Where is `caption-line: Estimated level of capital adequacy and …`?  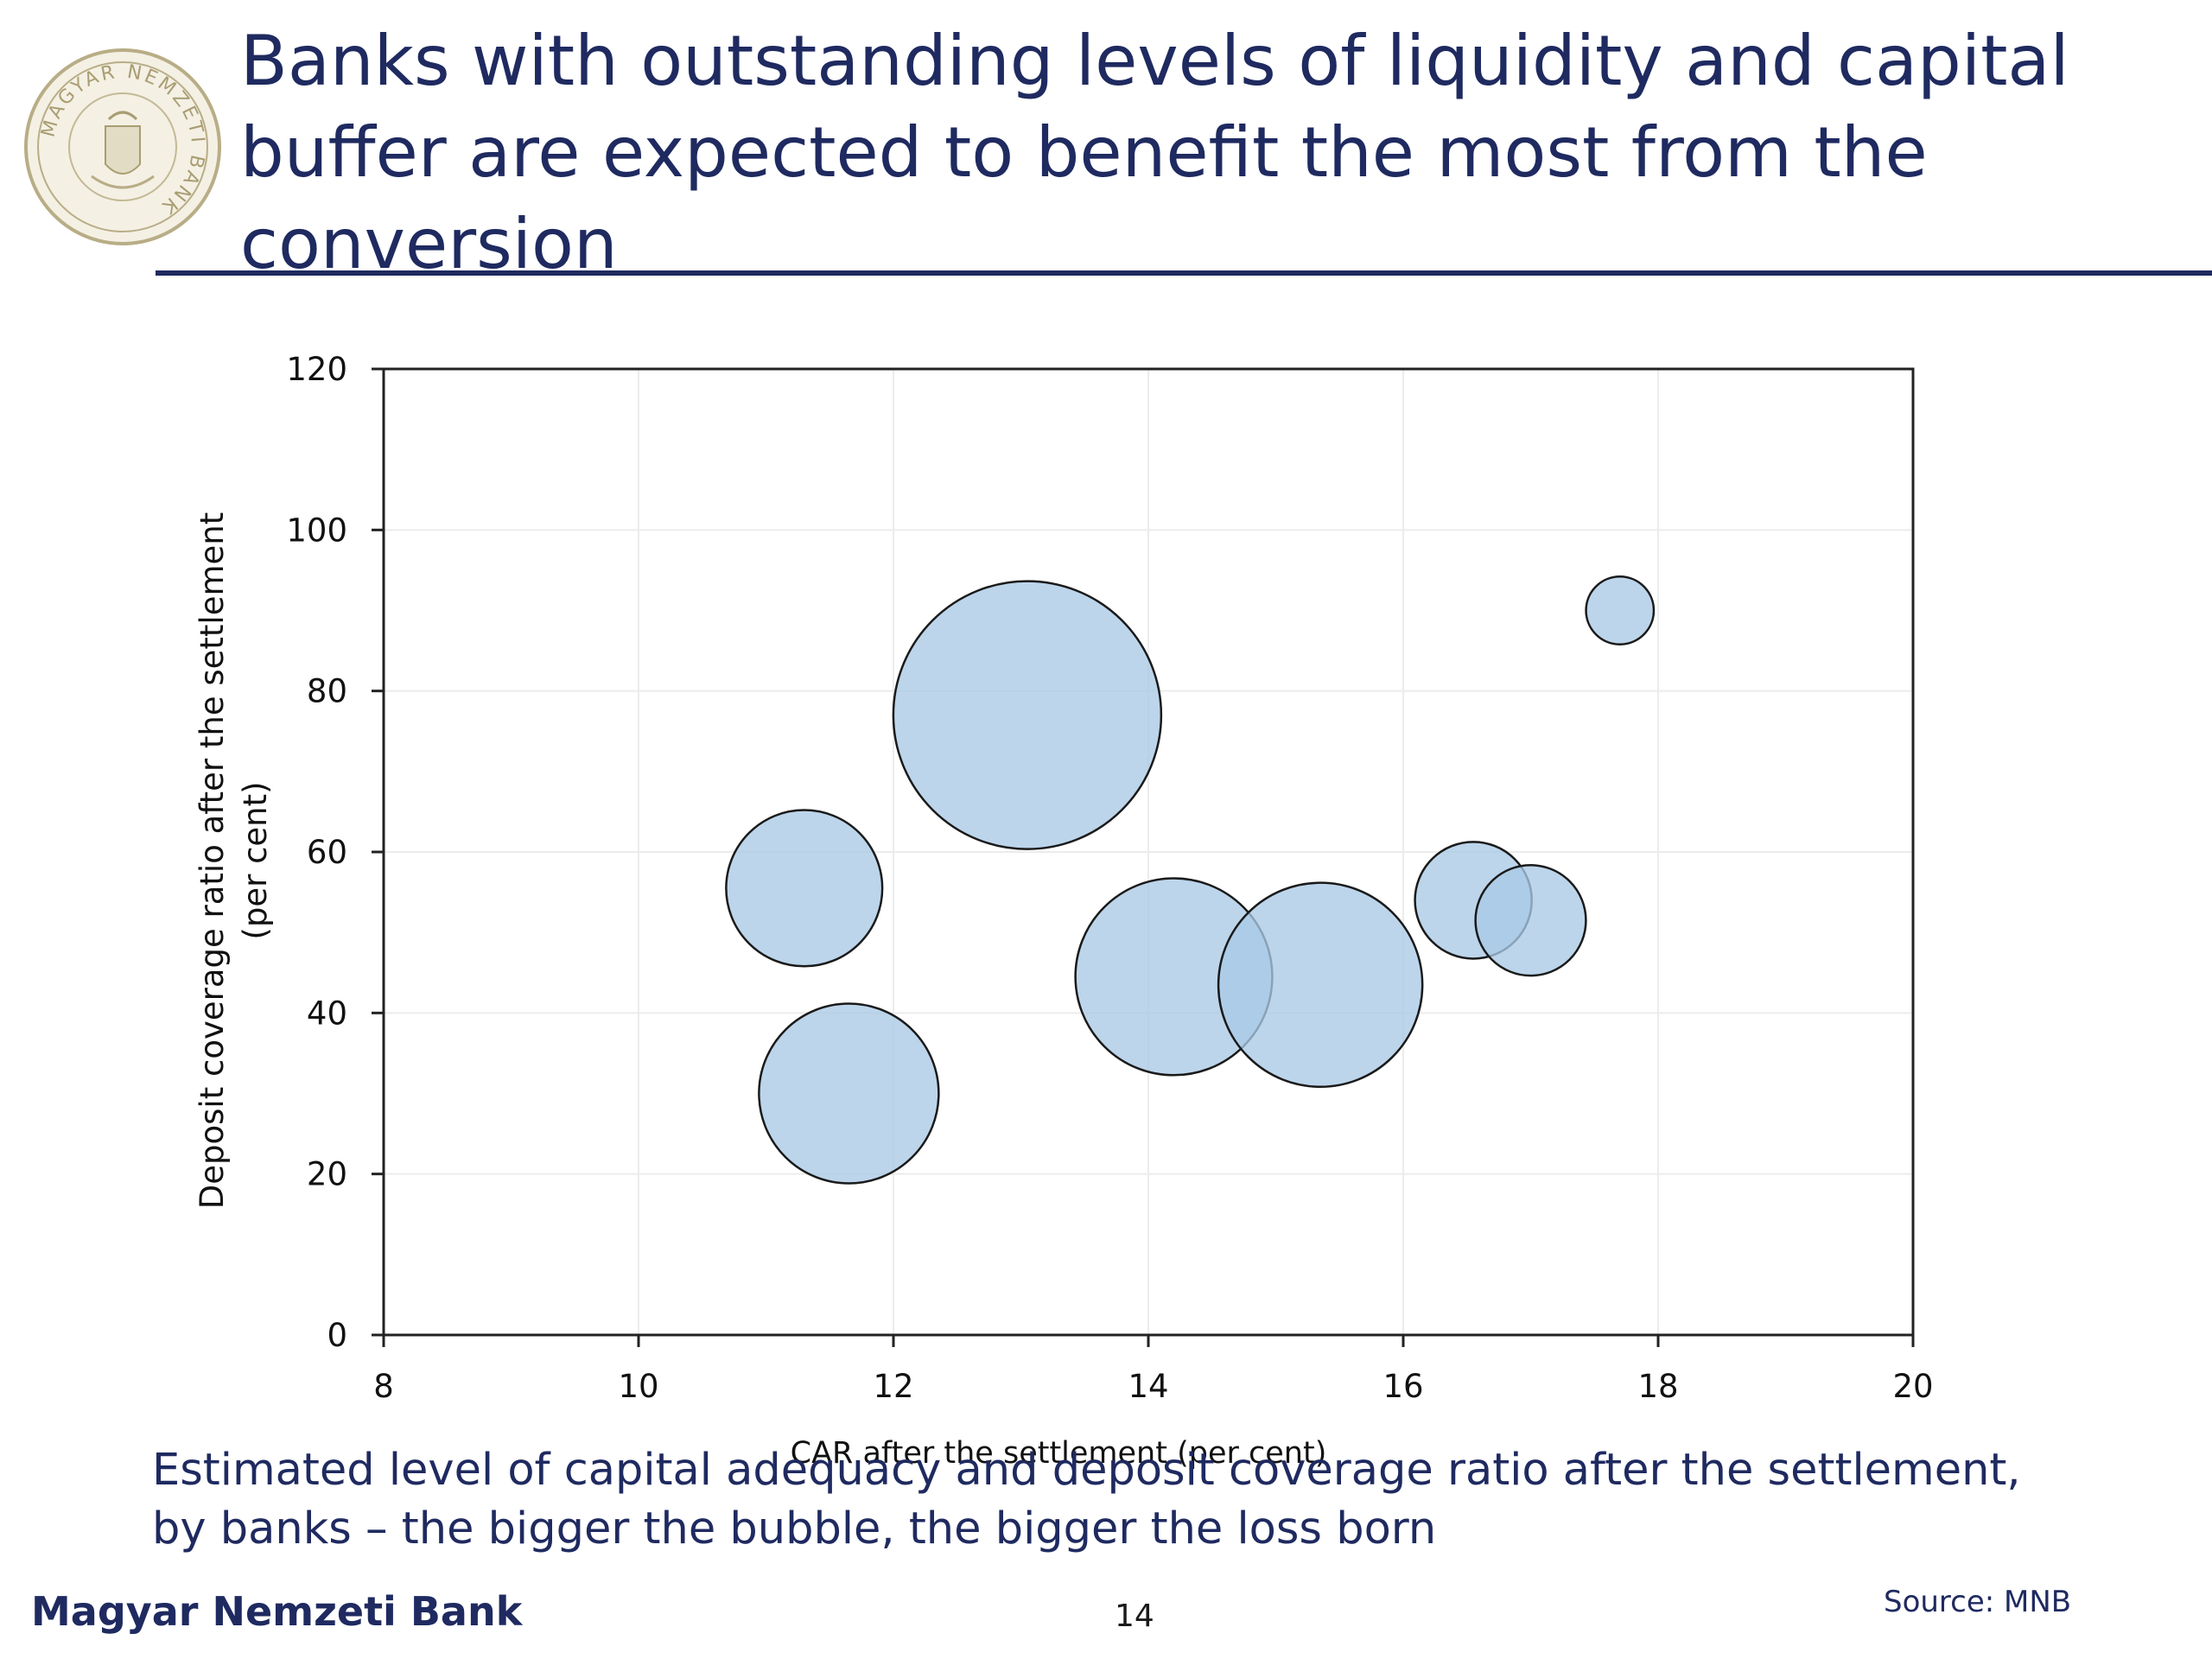
caption-line: Estimated level of capital adequacy and … is located at coordinates (1086, 1470).